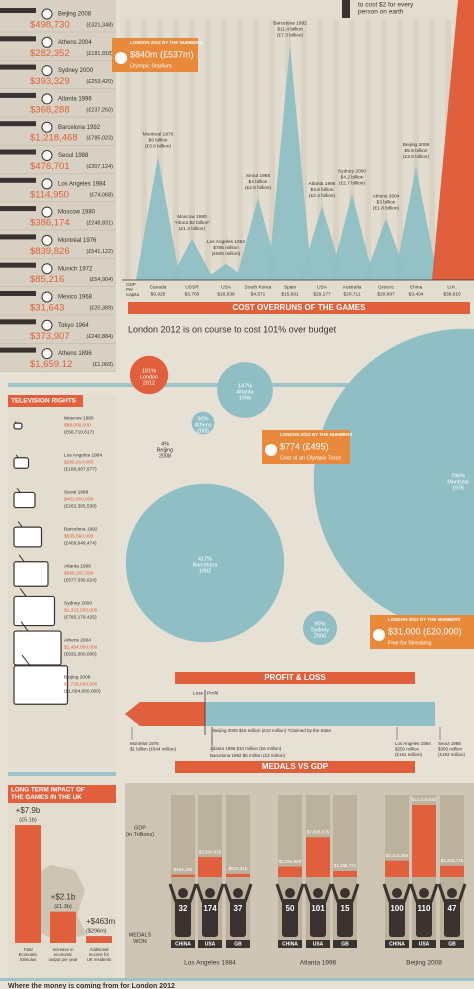 This screenshot has height=989, width=474. I want to click on label: (£56,710,617), so click(79, 432).